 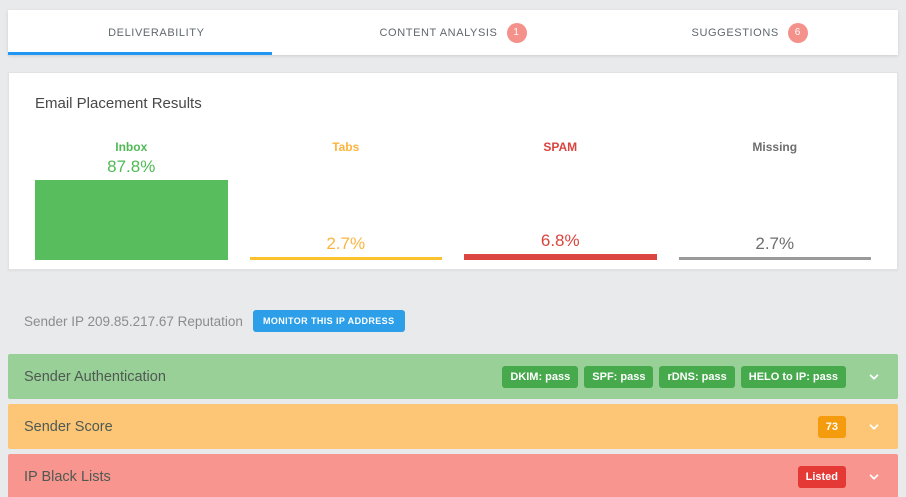 I want to click on tab-suggestions-label: SUGGESTIONS, so click(x=735, y=32).